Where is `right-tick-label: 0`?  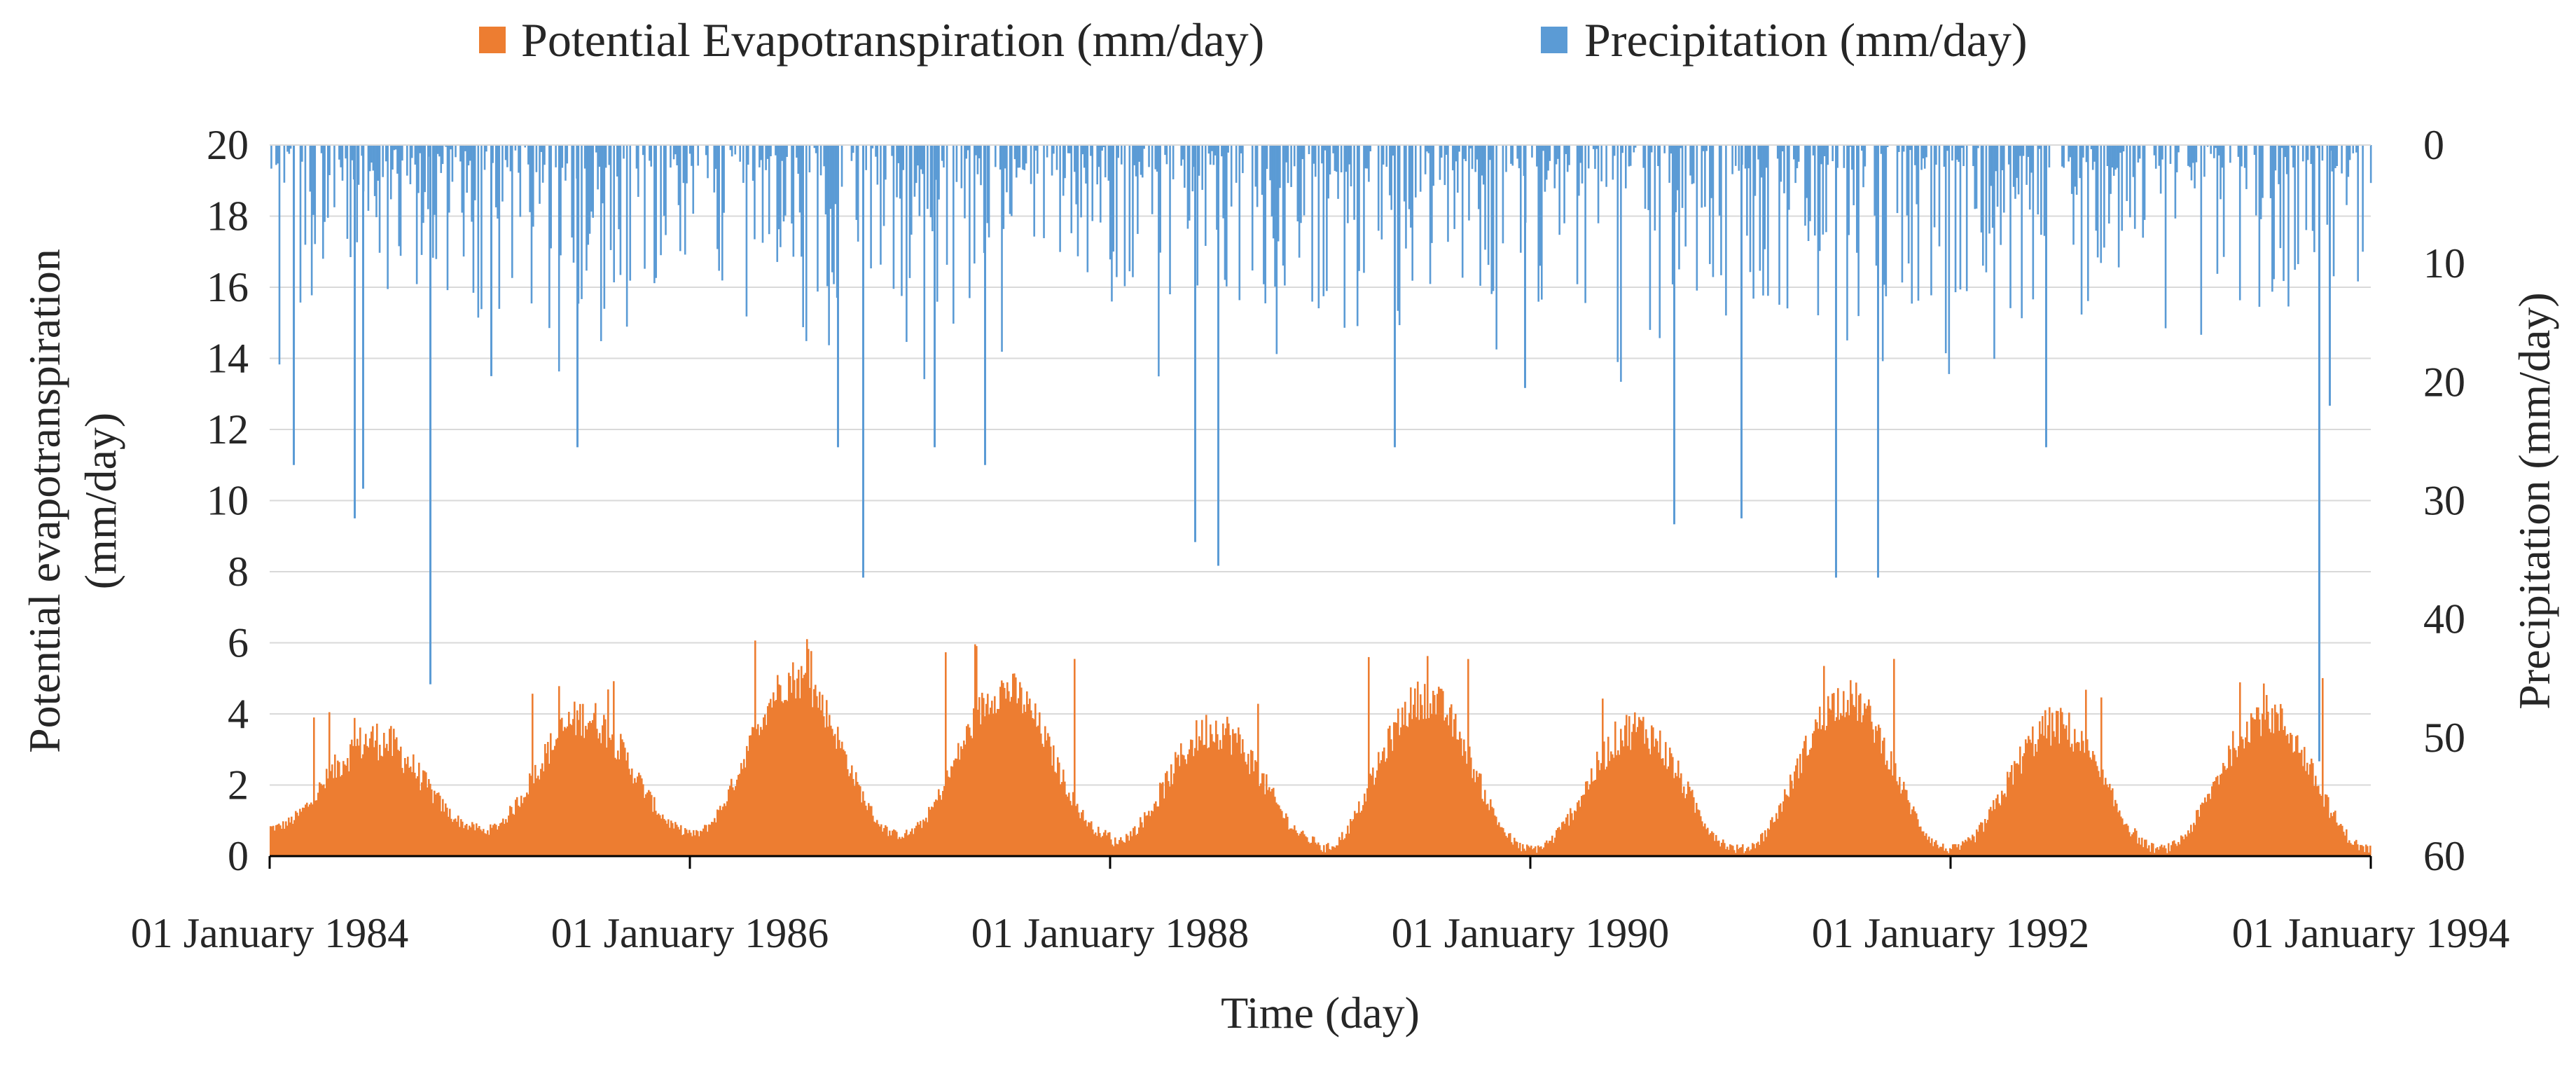
right-tick-label: 0 is located at coordinates (2433, 145).